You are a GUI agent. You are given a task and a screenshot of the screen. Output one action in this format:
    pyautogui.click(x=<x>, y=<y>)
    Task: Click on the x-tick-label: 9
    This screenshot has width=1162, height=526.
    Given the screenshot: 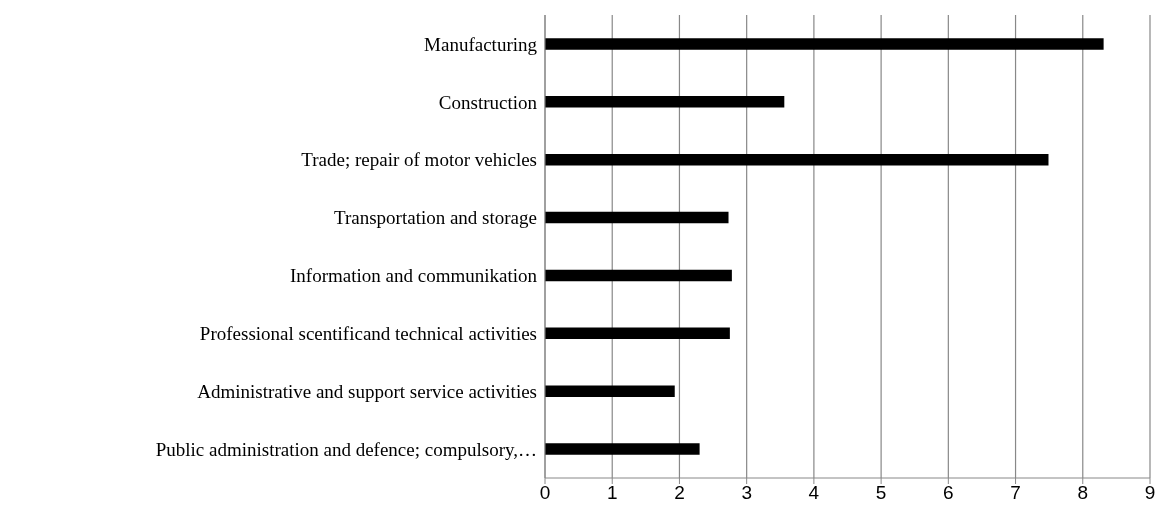 What is the action you would take?
    pyautogui.click(x=1150, y=493)
    